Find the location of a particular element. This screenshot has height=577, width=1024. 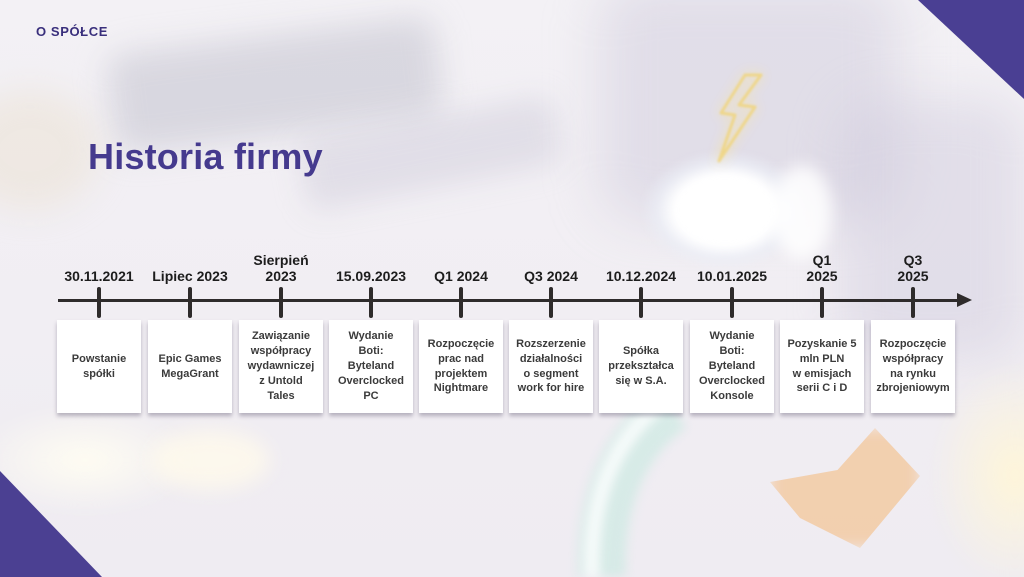

timeline-axis is located at coordinates (508, 300).